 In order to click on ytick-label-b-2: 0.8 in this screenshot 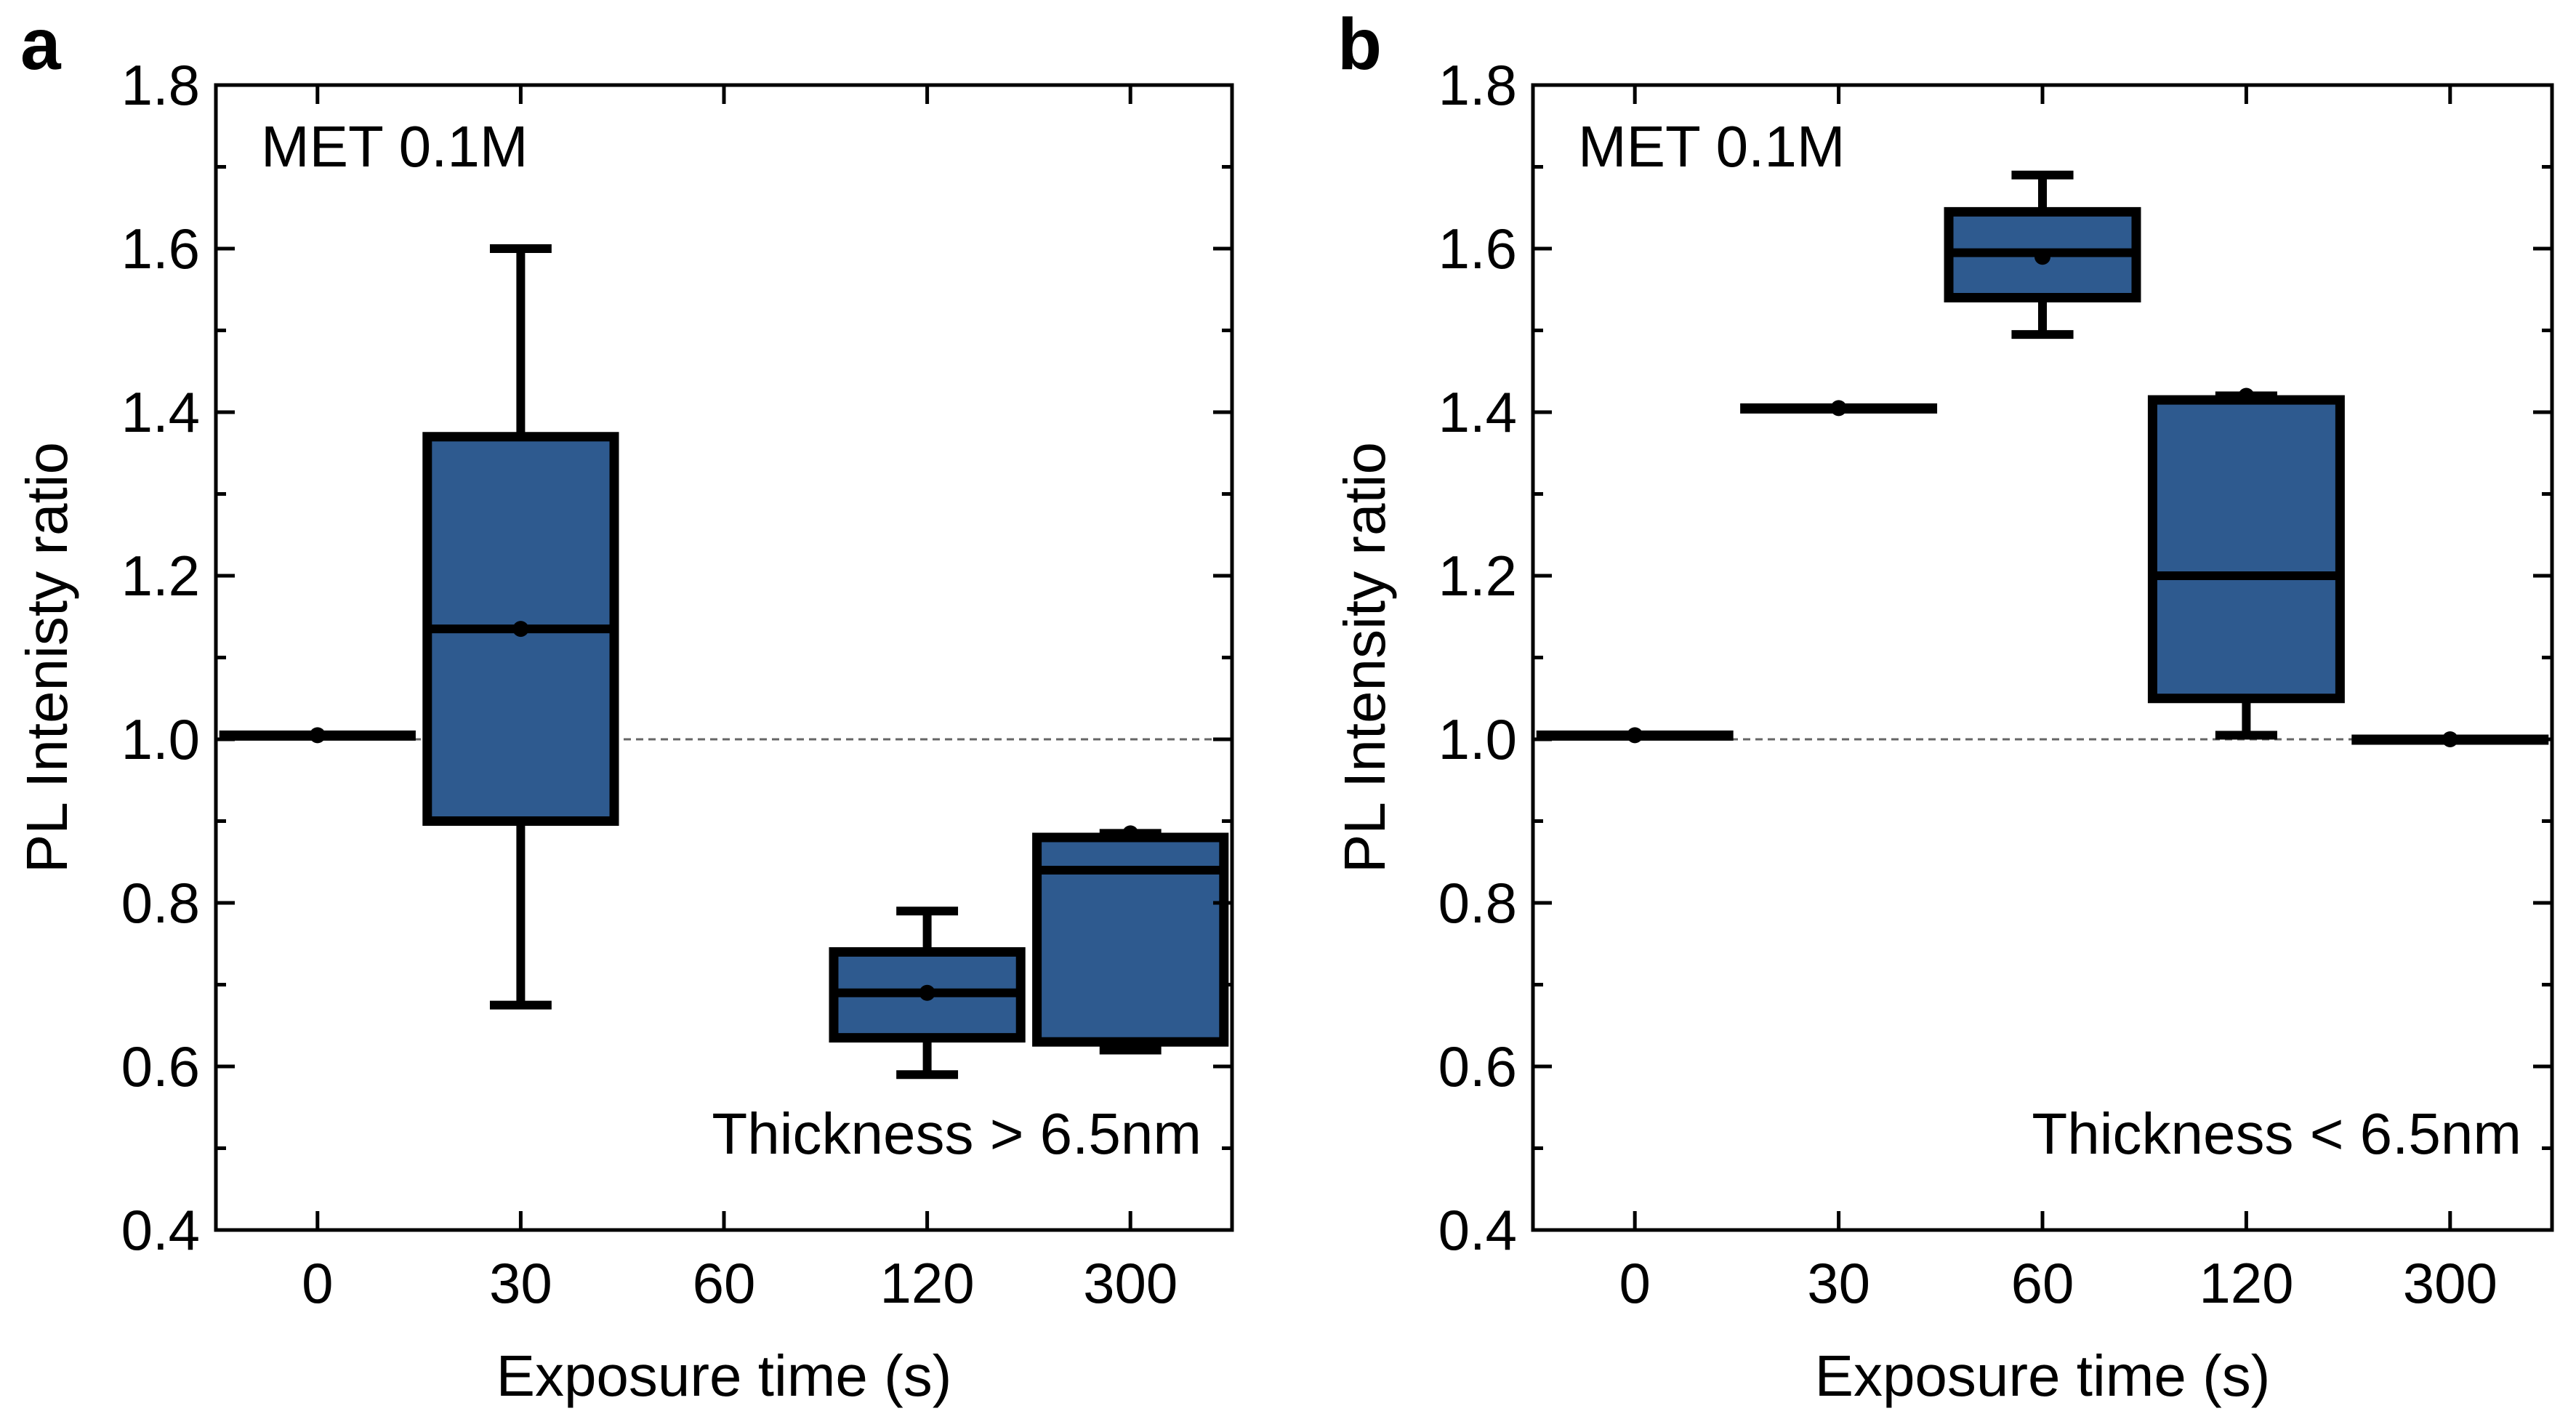, I will do `click(1477, 903)`.